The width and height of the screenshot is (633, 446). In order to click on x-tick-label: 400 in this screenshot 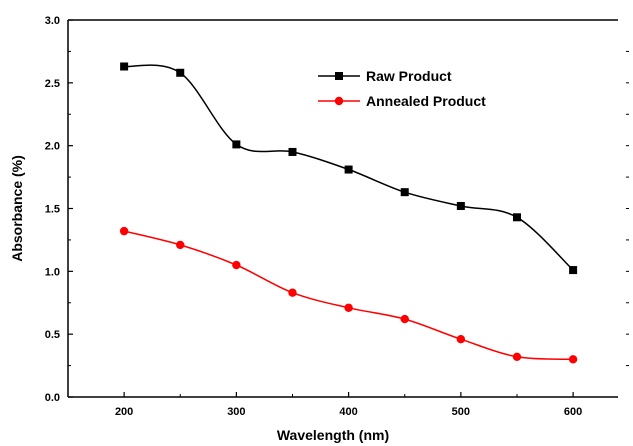, I will do `click(348, 412)`.